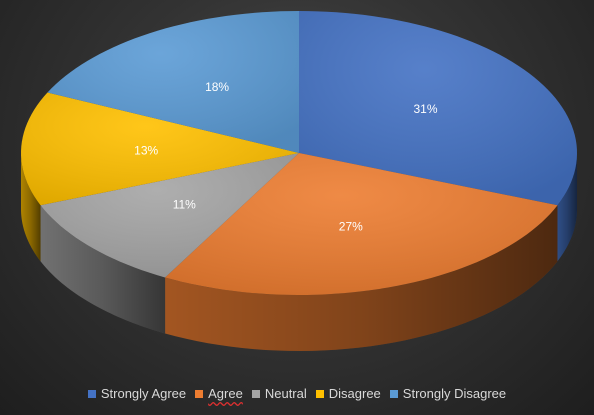 The width and height of the screenshot is (594, 415). I want to click on legend-label-neutral: Neutral, so click(285, 393).